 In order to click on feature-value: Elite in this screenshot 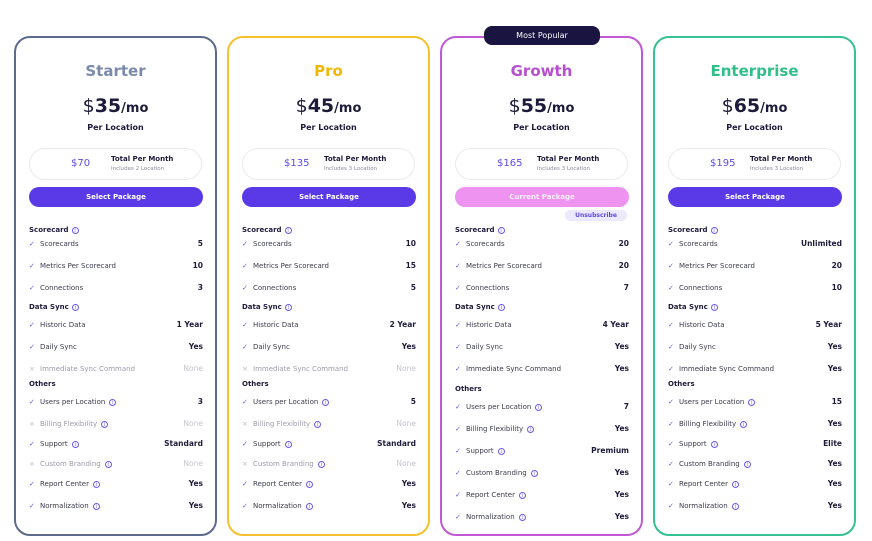, I will do `click(832, 443)`.